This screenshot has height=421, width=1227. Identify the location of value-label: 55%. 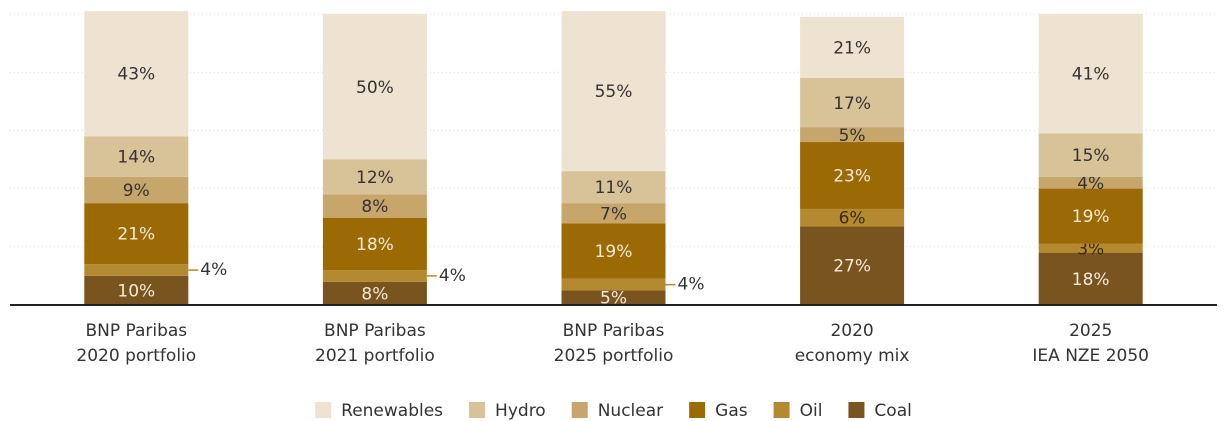
(614, 92).